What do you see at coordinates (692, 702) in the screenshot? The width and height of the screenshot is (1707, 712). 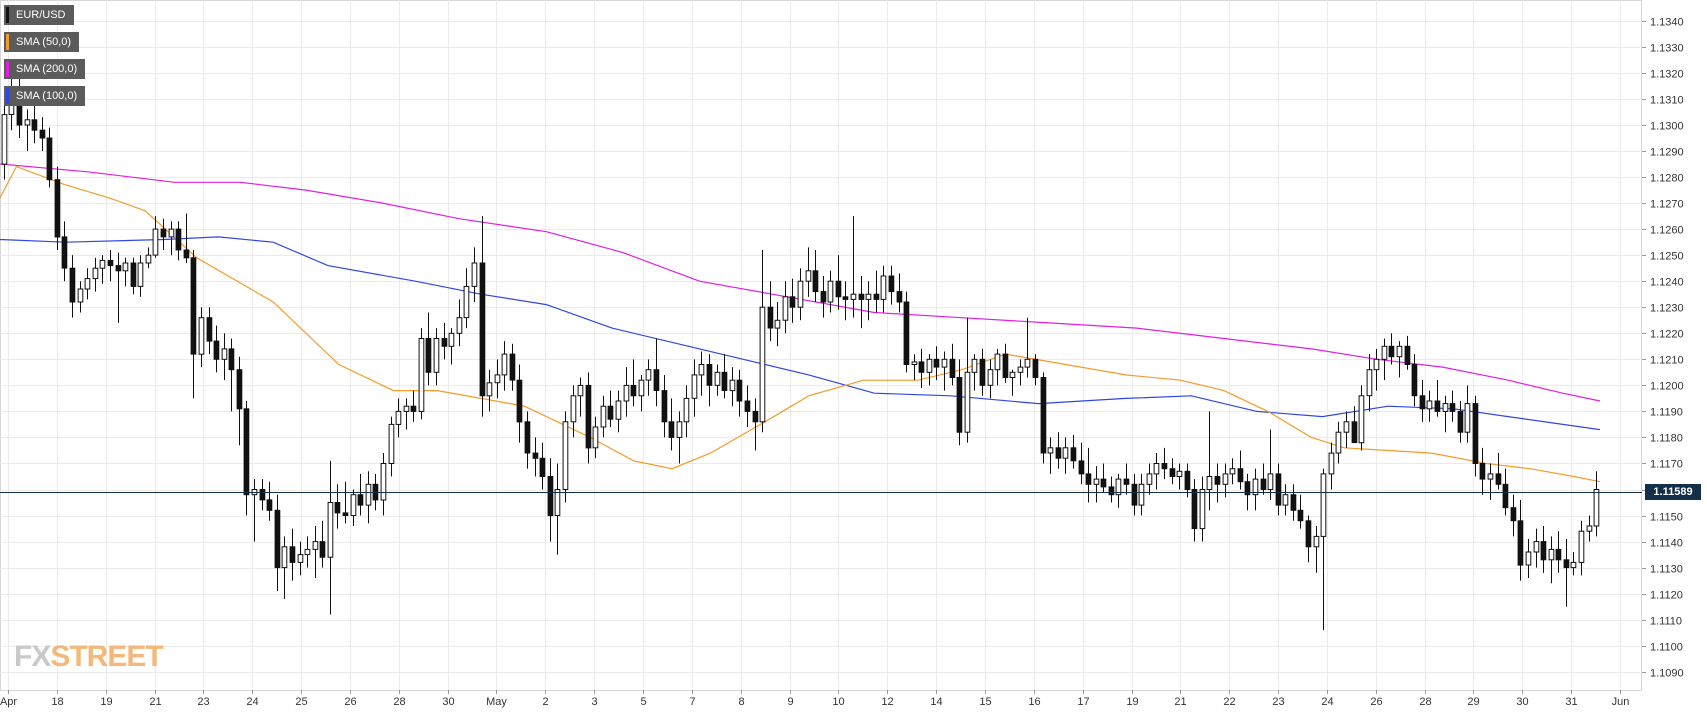 I see `x-tick-label: 7` at bounding box center [692, 702].